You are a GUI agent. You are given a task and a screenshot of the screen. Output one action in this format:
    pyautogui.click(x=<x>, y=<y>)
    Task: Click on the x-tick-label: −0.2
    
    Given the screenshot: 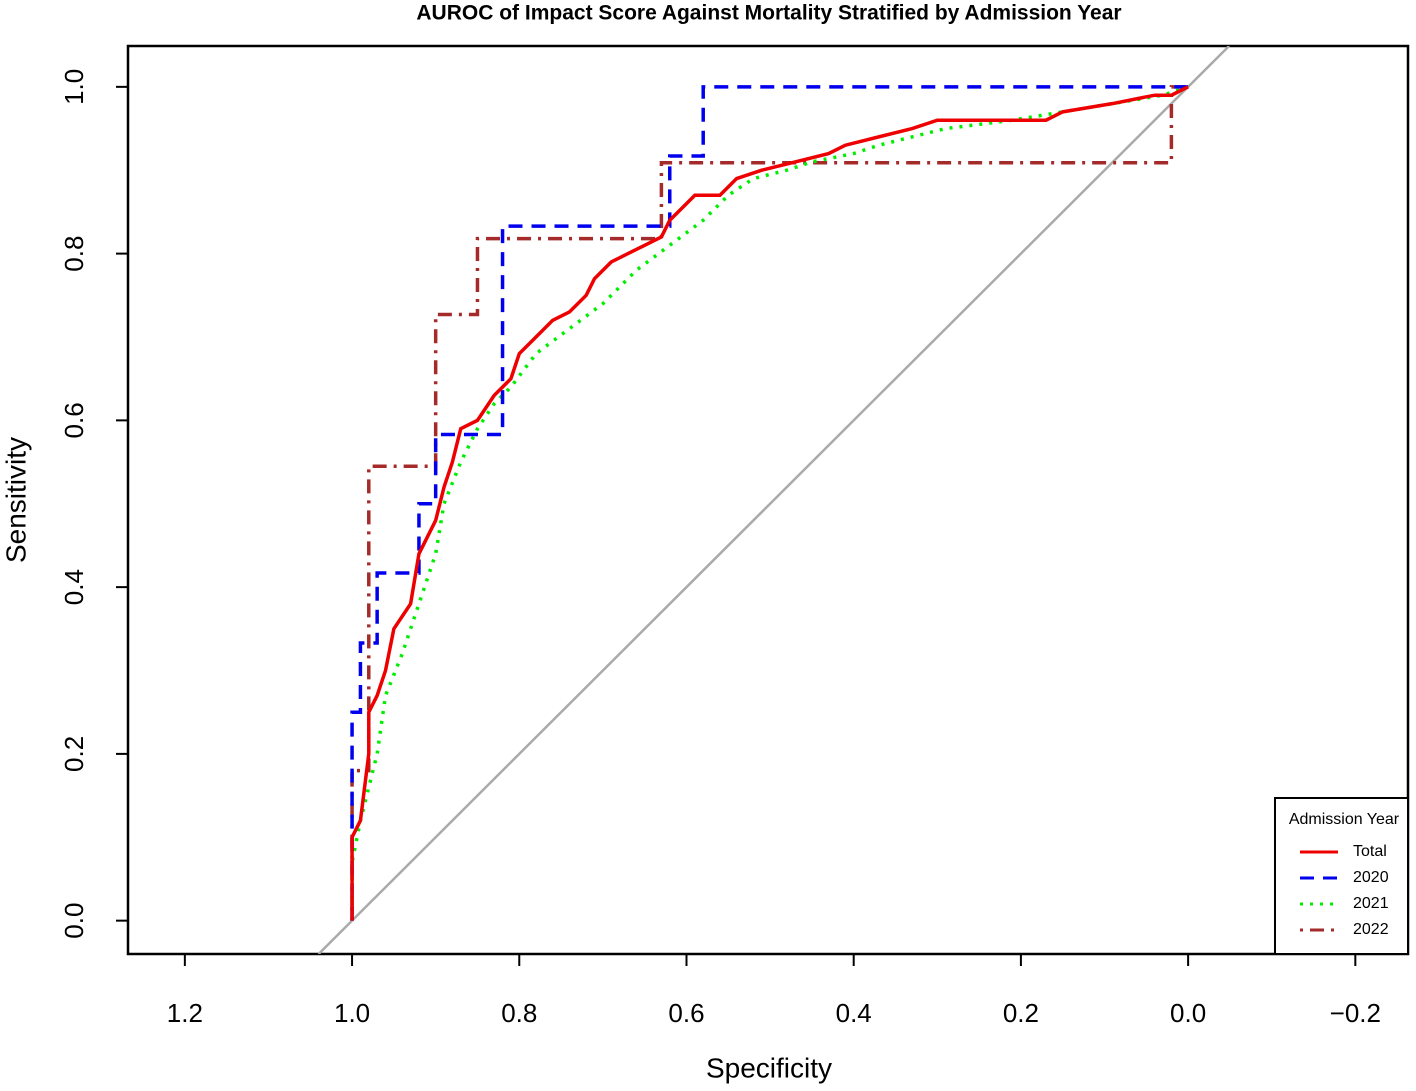 What is the action you would take?
    pyautogui.click(x=1355, y=1013)
    